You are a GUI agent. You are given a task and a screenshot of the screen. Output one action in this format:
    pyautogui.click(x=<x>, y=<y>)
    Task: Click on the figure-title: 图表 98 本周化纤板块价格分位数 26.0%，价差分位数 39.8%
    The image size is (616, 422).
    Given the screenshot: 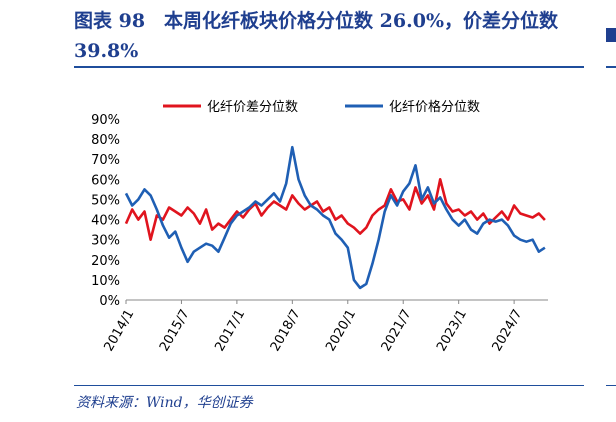 What is the action you would take?
    pyautogui.click(x=316, y=36)
    